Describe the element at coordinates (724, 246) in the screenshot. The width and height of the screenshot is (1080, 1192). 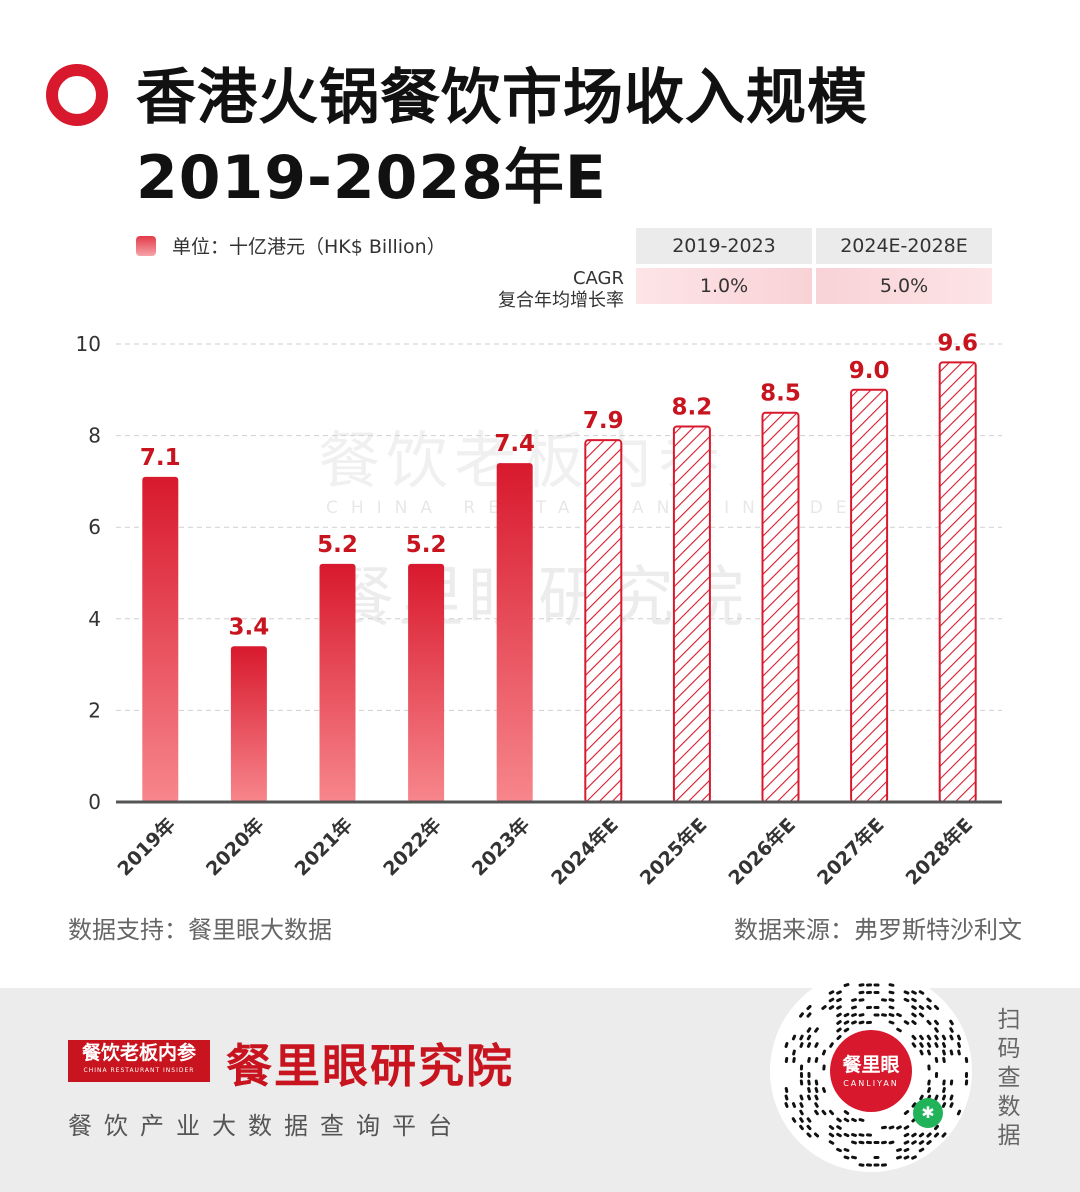
I see `cagr-period-1: 2019-2023` at that location.